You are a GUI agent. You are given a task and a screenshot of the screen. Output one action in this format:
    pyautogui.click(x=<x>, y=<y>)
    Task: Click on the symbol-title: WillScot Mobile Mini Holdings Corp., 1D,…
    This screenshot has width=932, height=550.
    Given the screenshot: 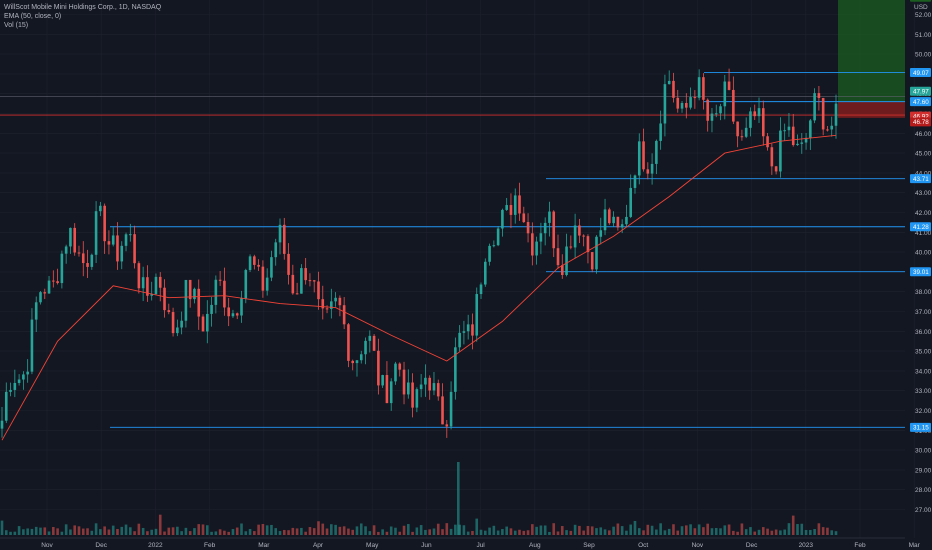 What is the action you would take?
    pyautogui.click(x=83, y=7)
    